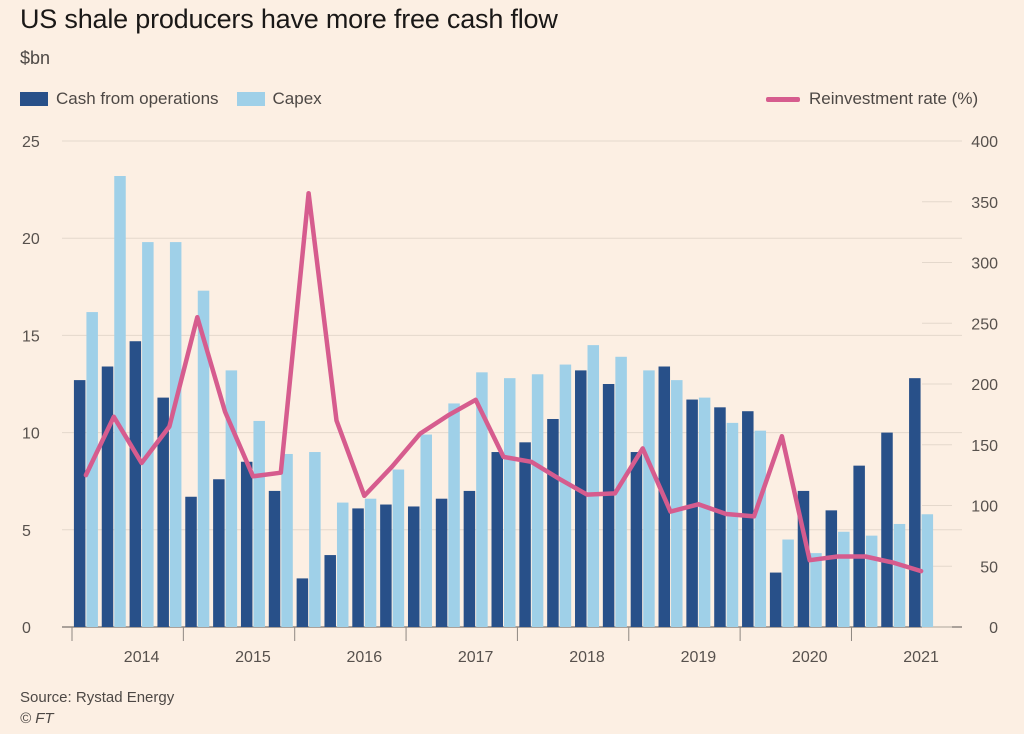  Describe the element at coordinates (35, 58) in the screenshot. I see `units-label: $bn` at that location.